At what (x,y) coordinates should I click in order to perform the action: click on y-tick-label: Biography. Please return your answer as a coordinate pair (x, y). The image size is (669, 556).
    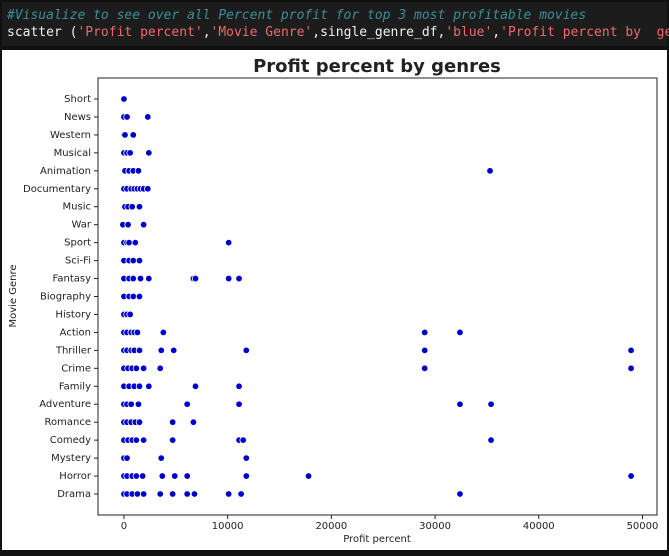
    Looking at the image, I should click on (65, 297).